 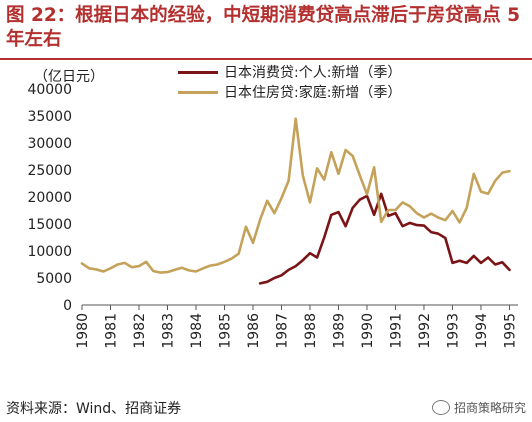 What do you see at coordinates (49, 252) in the screenshot?
I see `y-tick-label: 10000` at bounding box center [49, 252].